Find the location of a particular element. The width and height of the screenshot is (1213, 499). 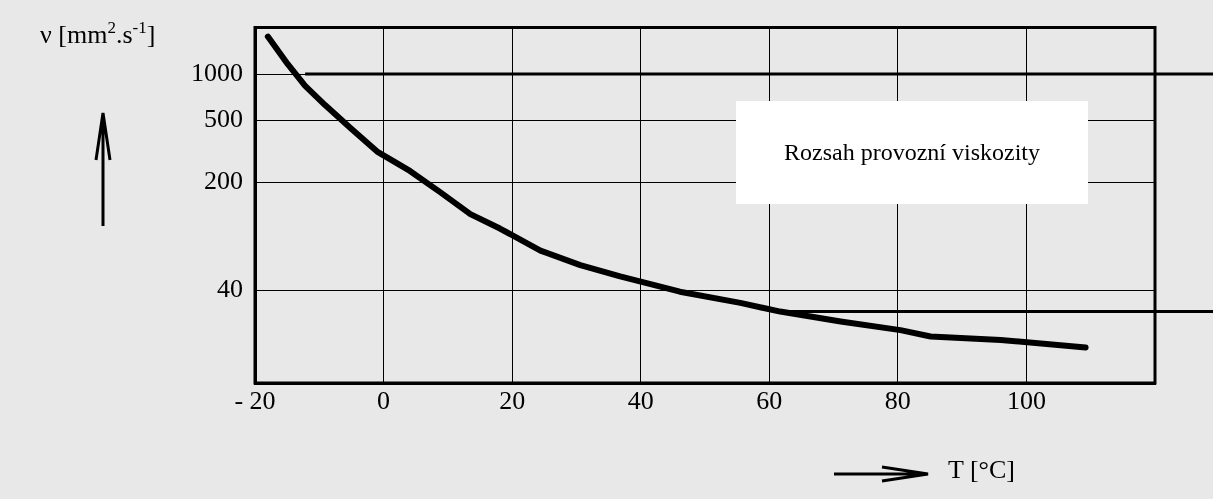

y-tick-label: 40 is located at coordinates (230, 288).